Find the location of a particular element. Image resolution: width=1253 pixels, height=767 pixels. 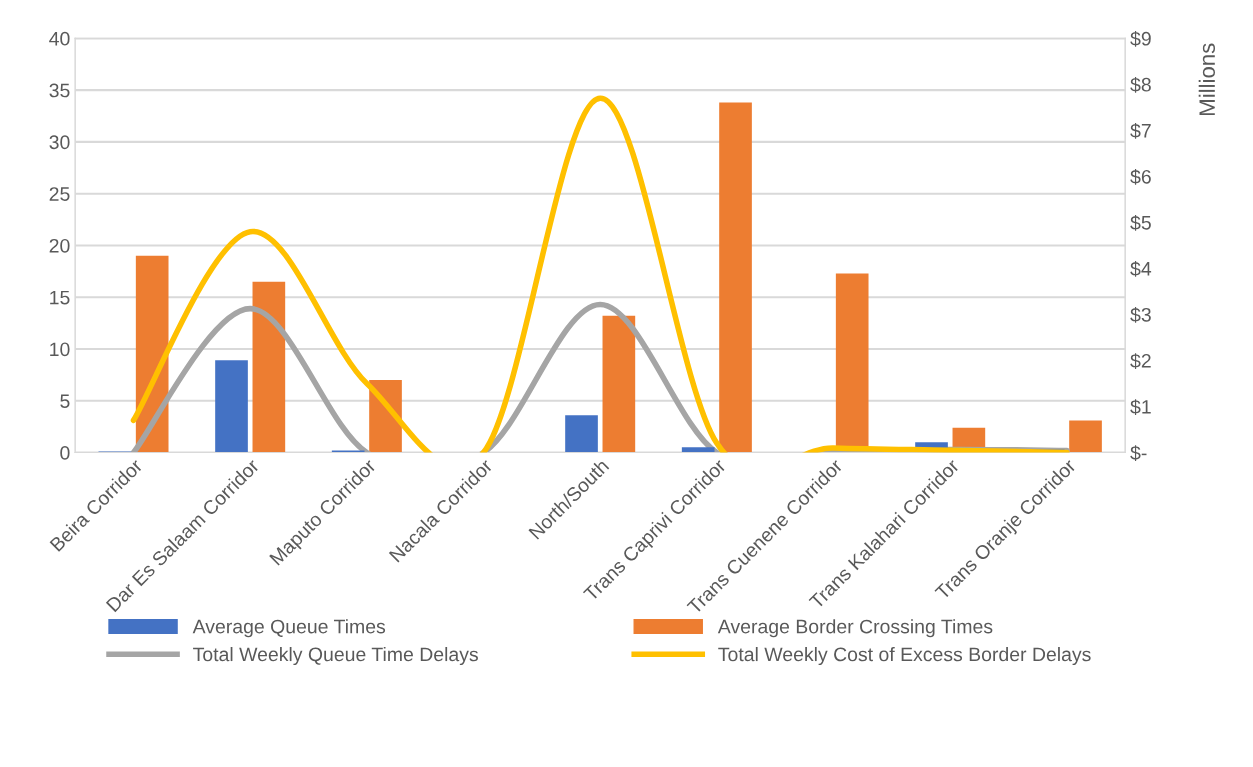

y-tick-label: 5 is located at coordinates (65, 401).